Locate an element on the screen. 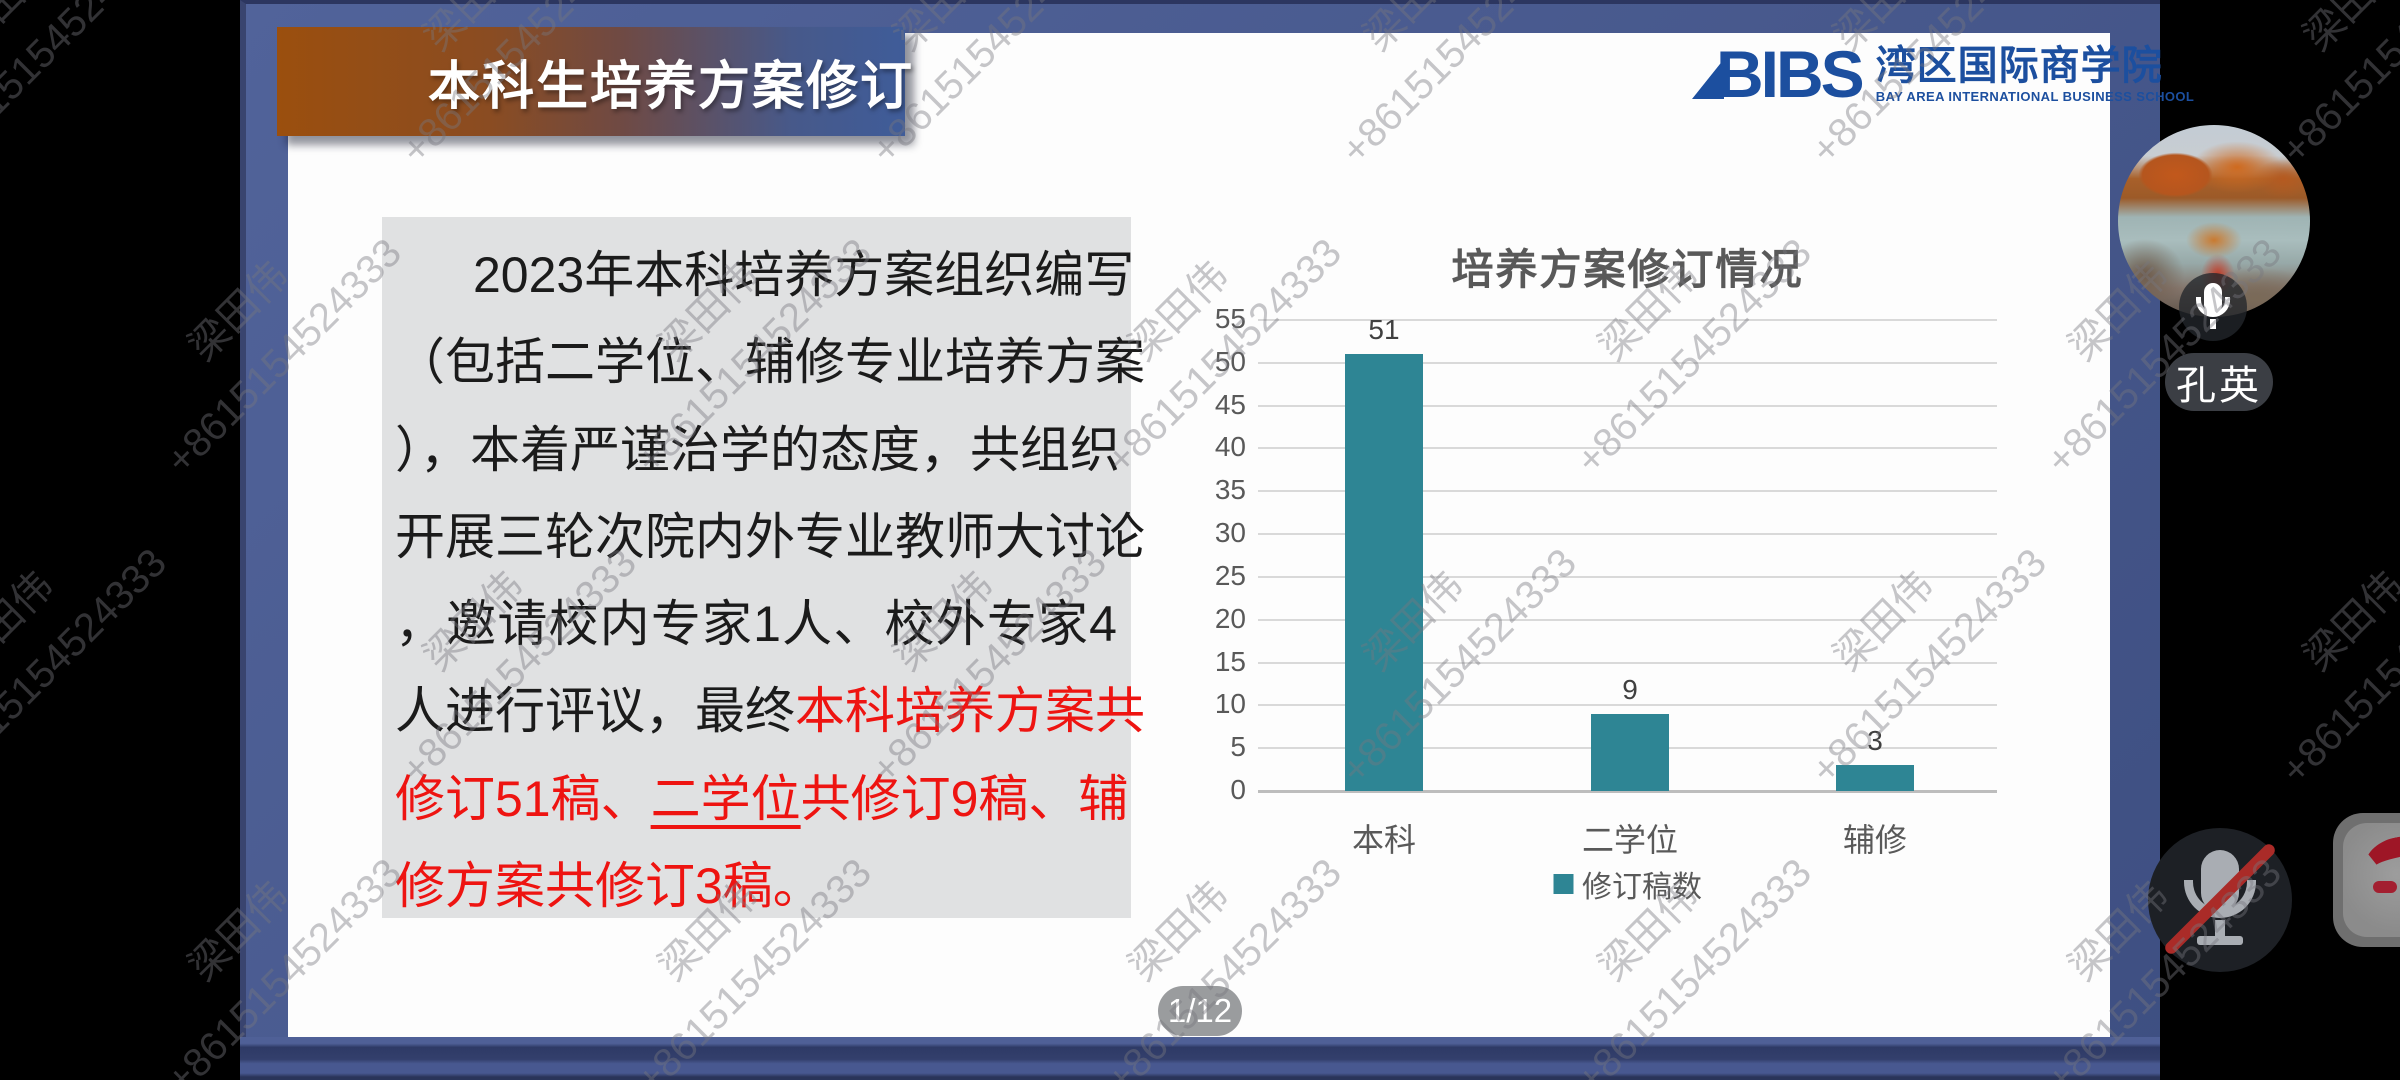  category-label: 本科 is located at coordinates (1383, 840).